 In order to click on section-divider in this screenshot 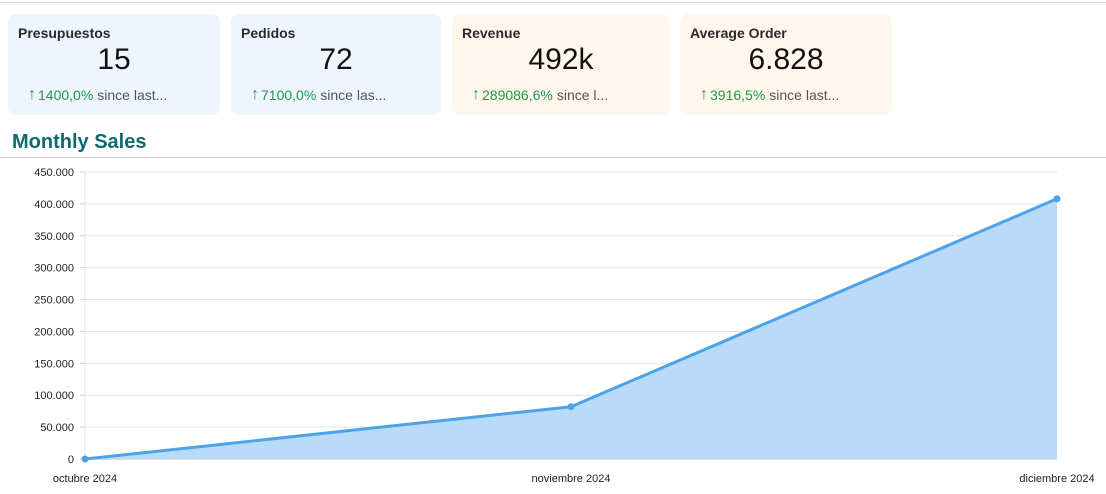, I will do `click(553, 157)`.